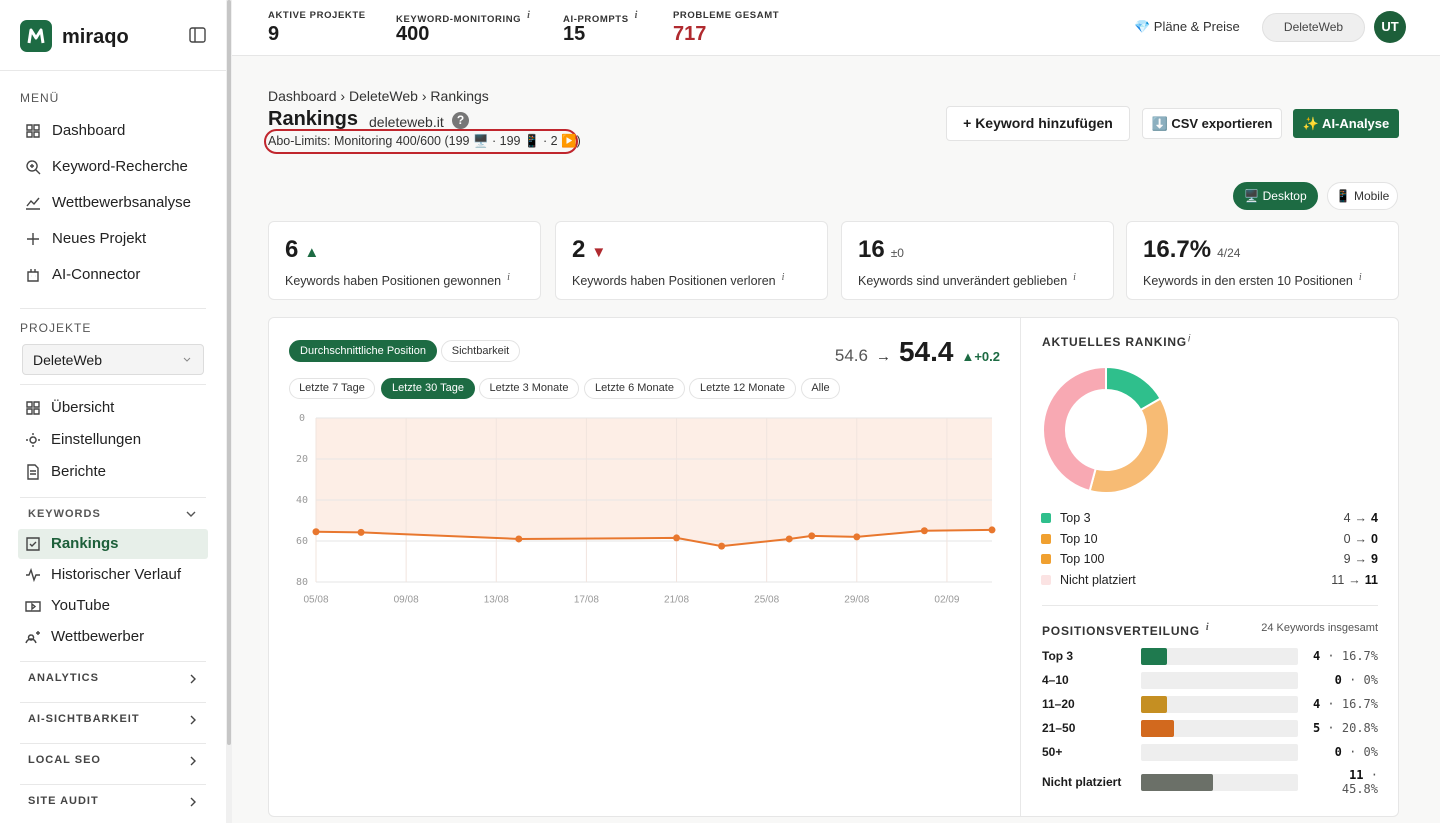  What do you see at coordinates (676, 600) in the screenshot?
I see `x-tick-label: 21/08` at bounding box center [676, 600].